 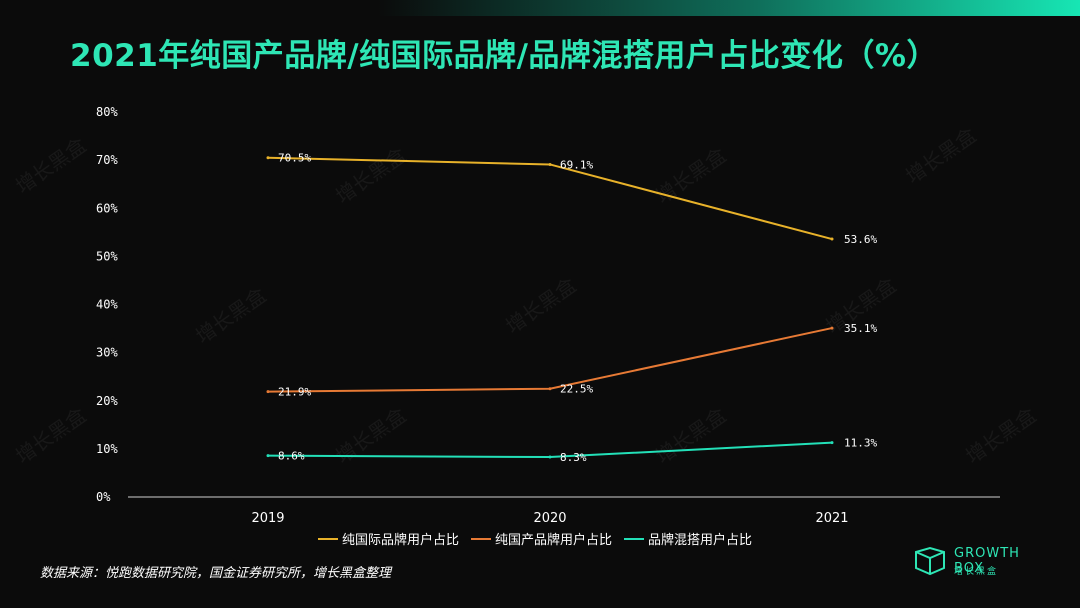 What do you see at coordinates (294, 392) in the screenshot?
I see `data-label: 21.9%` at bounding box center [294, 392].